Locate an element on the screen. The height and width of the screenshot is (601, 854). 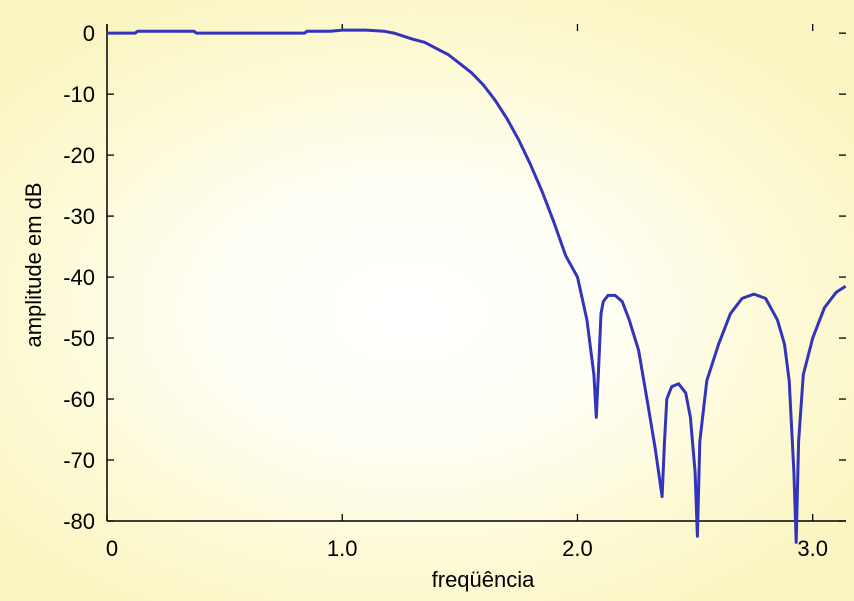
y-tick-label: -60 is located at coordinates (79, 399).